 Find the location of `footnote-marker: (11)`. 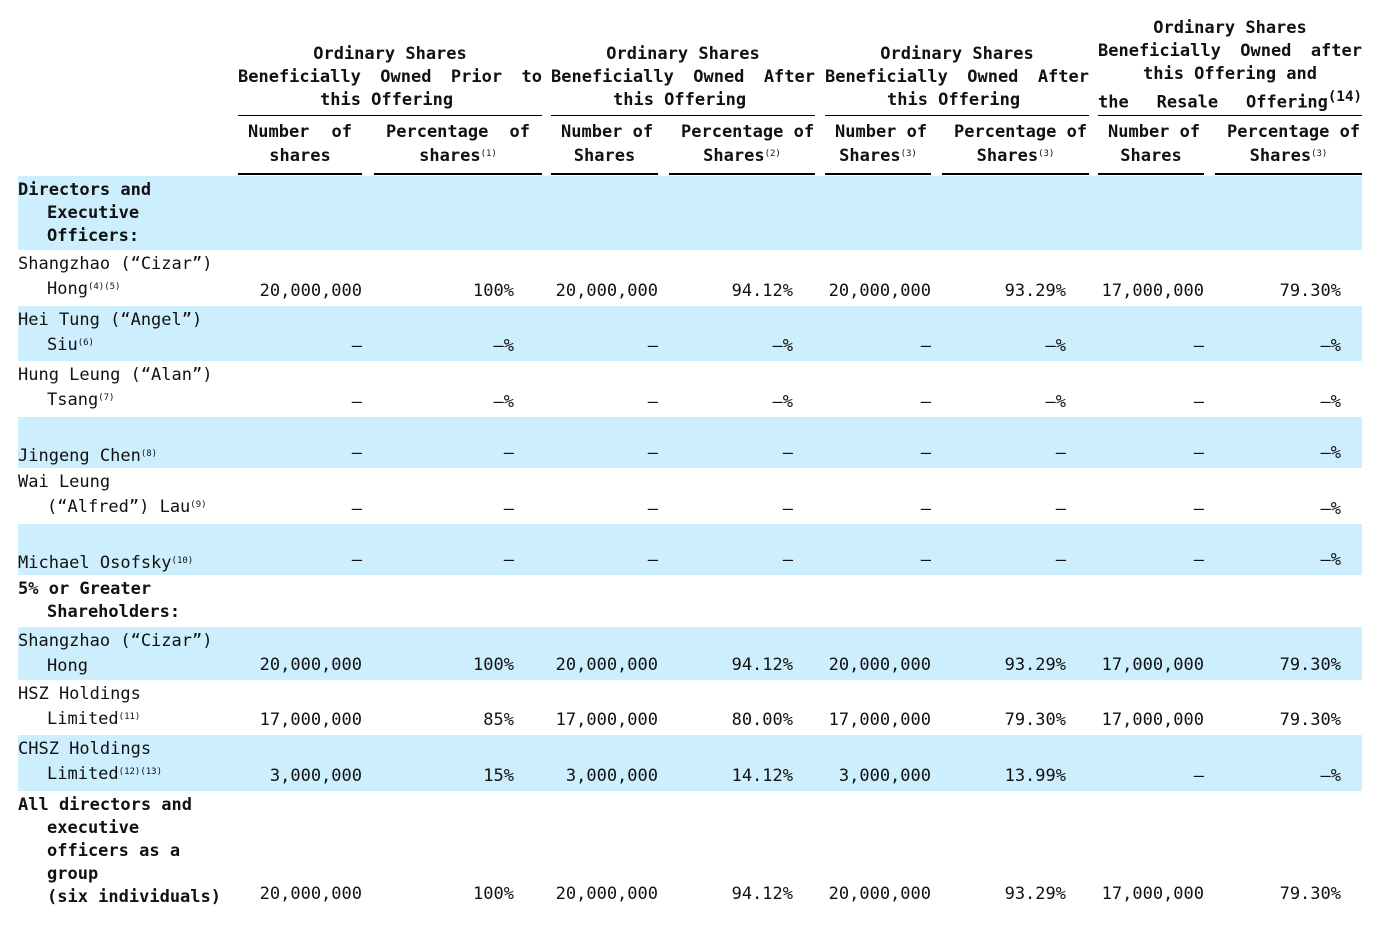

footnote-marker: (11) is located at coordinates (129, 717).